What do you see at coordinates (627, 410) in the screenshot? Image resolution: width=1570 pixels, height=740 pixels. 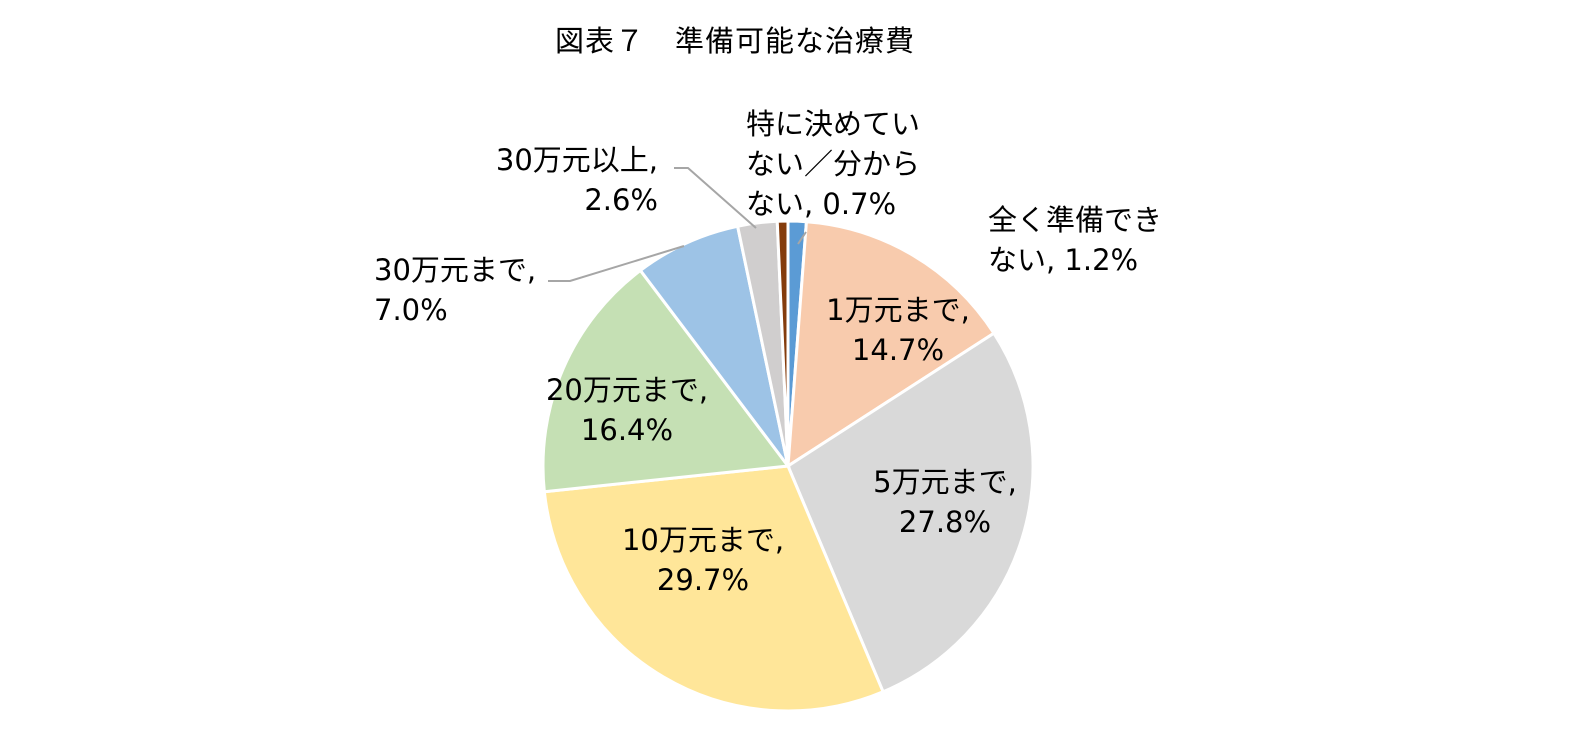 I see `slice-label-5: 20万元まで, 16.4%` at bounding box center [627, 410].